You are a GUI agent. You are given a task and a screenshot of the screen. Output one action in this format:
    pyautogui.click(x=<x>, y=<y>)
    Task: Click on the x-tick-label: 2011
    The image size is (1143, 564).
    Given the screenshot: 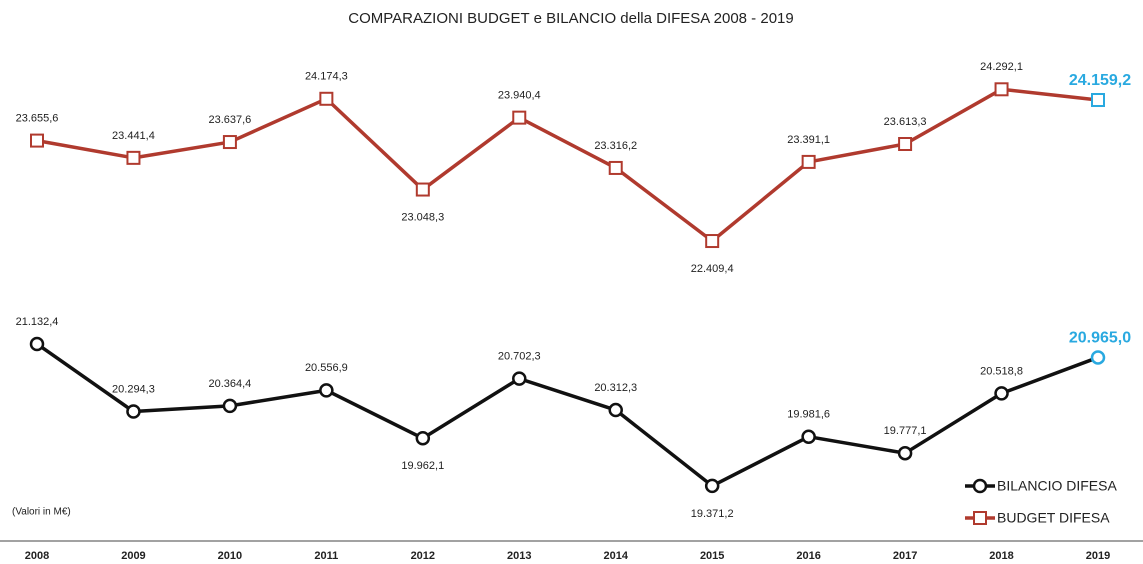 What is the action you would take?
    pyautogui.click(x=326, y=556)
    